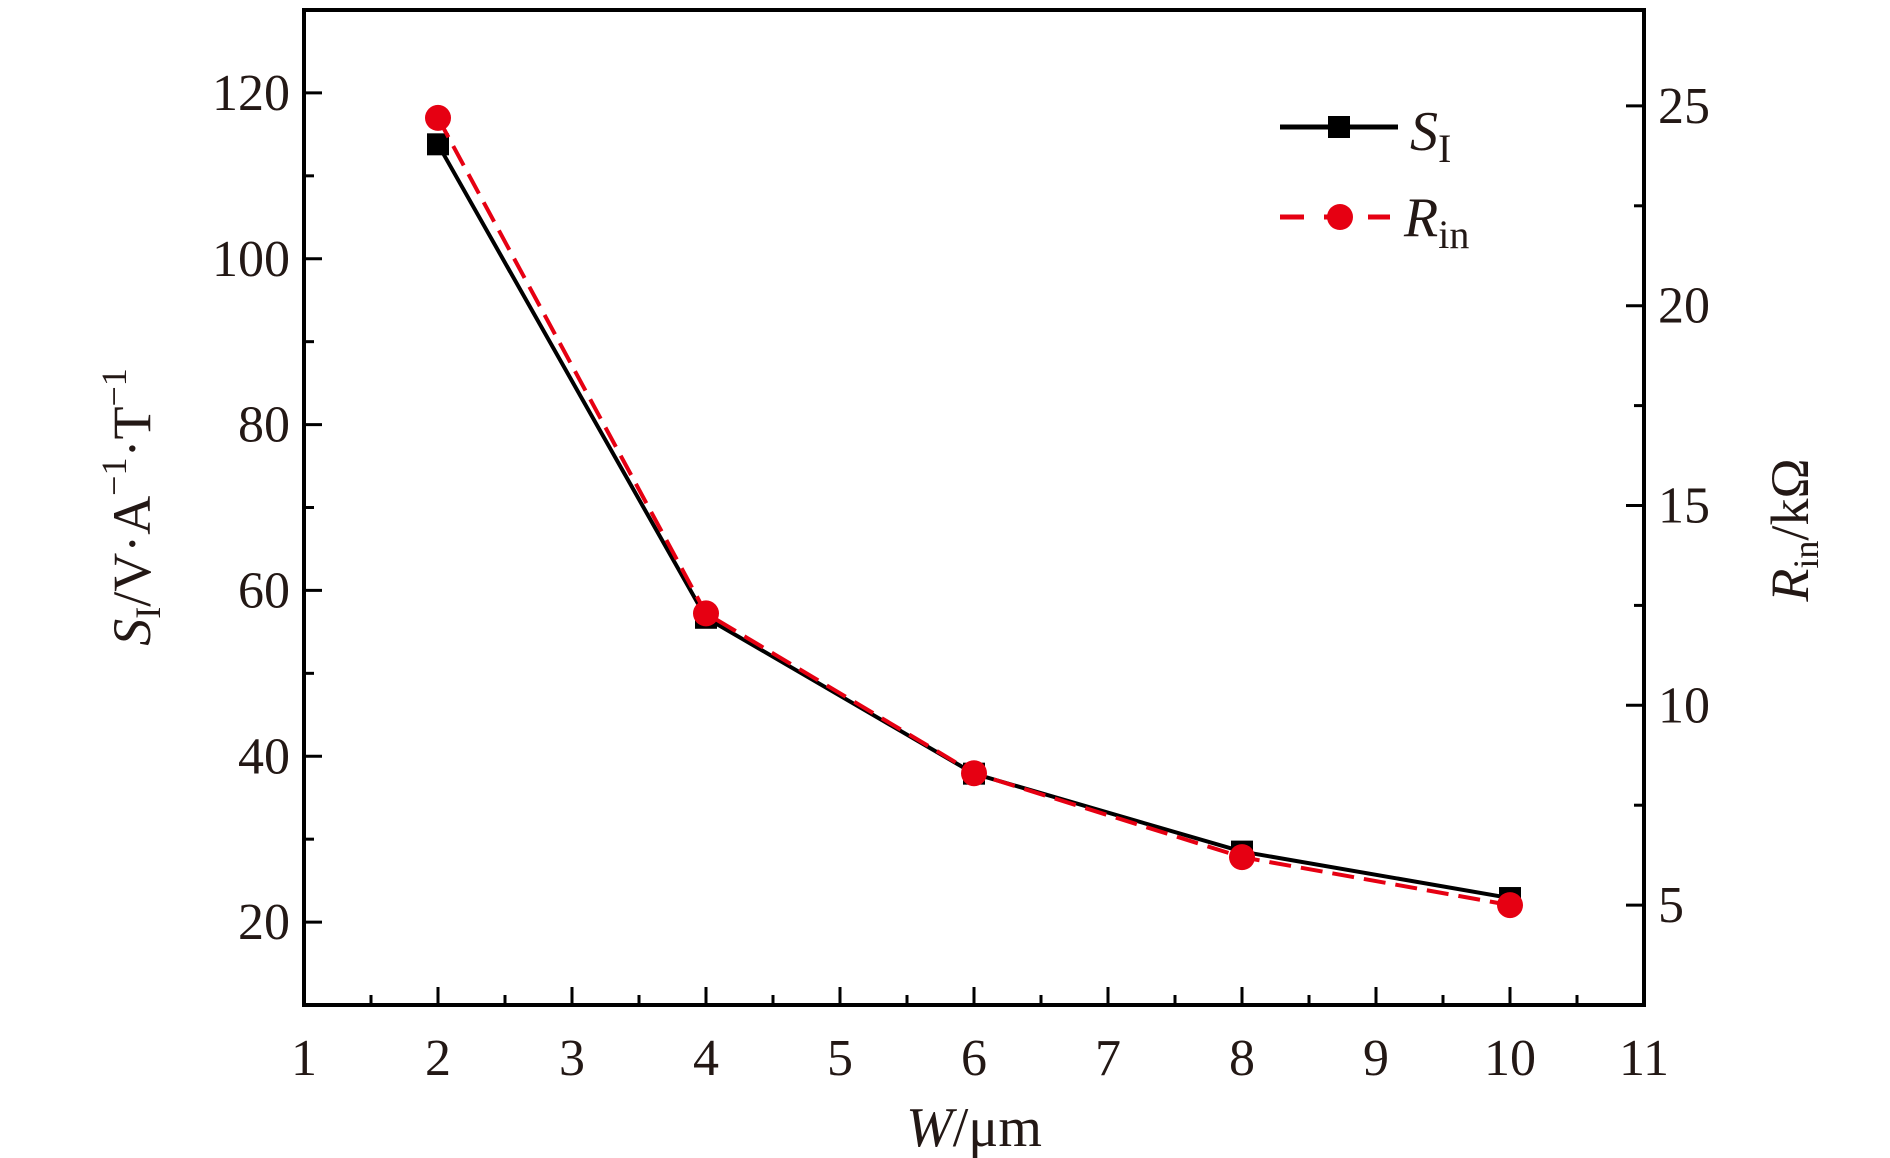 The width and height of the screenshot is (1890, 1158). Describe the element at coordinates (1671, 905) in the screenshot. I see `y-right-tick-label: 5` at that location.